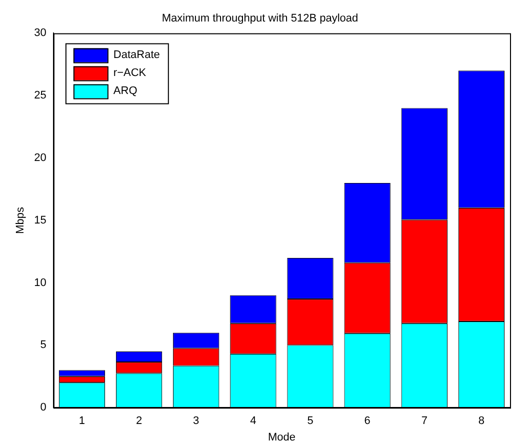  What do you see at coordinates (40, 33) in the screenshot?
I see `y-tick-label: 30` at bounding box center [40, 33].